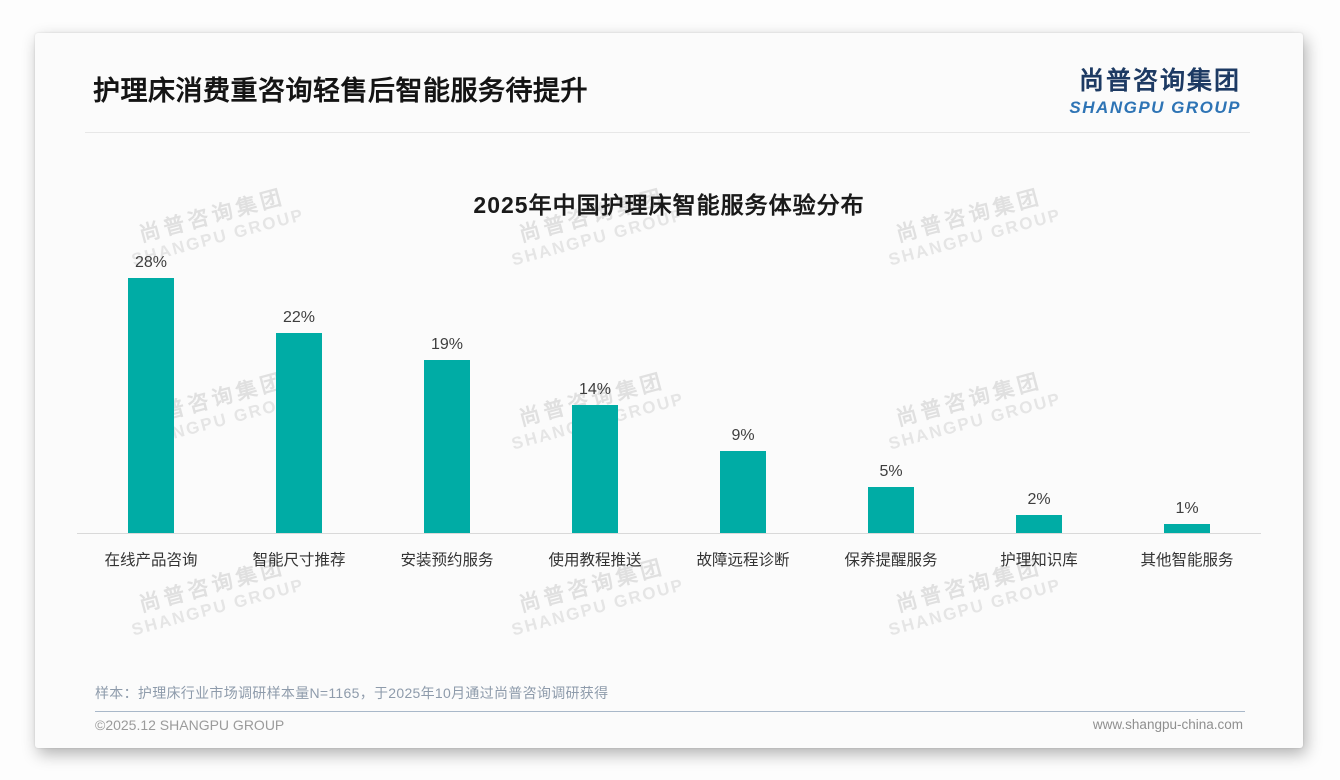 The image size is (1340, 780). Describe the element at coordinates (1167, 724) in the screenshot. I see `website-text: www.shangpu-china.com` at that location.